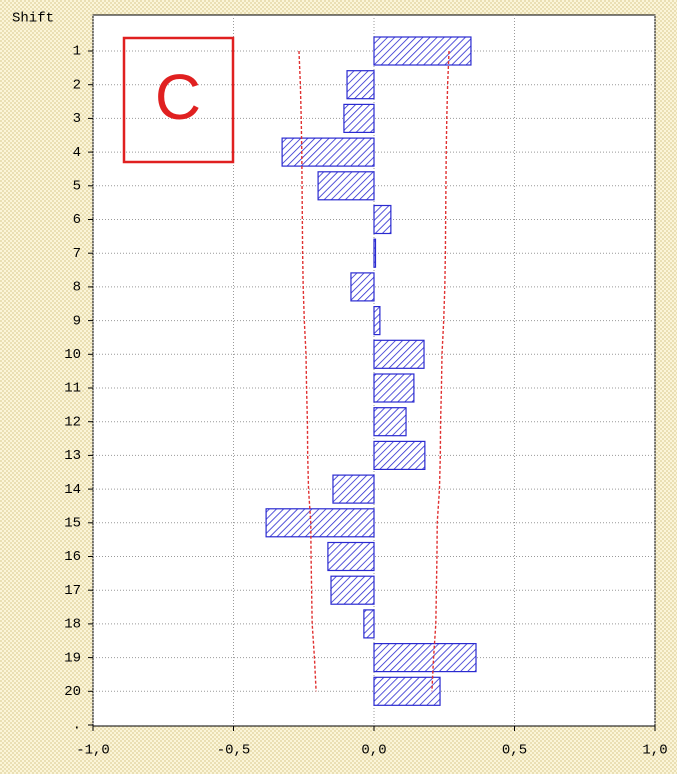  I want to click on y-tick-label: 18, so click(72, 625).